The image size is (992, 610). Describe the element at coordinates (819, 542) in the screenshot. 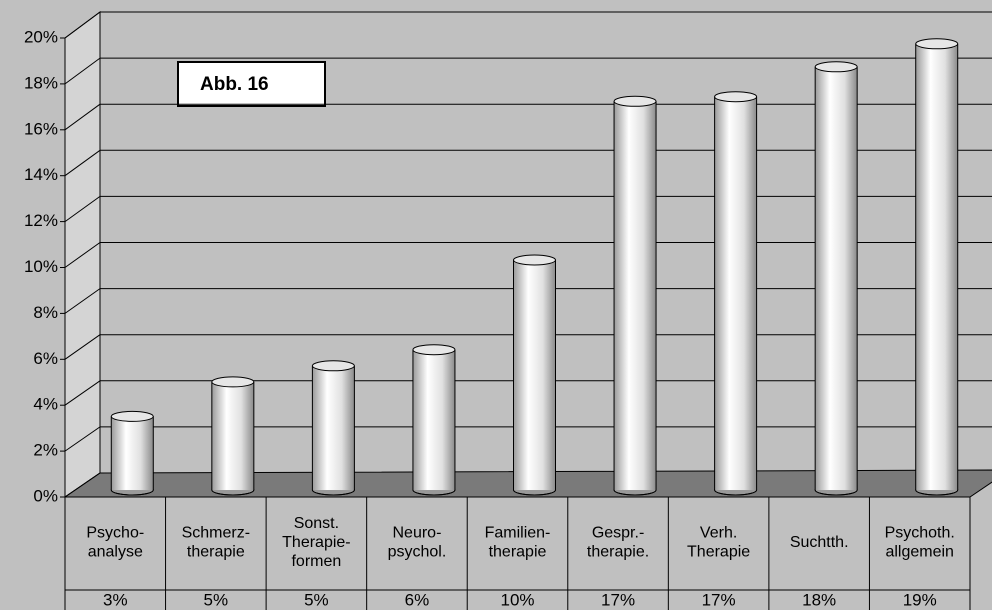

I see `x-tick-label: Suchtth.` at that location.